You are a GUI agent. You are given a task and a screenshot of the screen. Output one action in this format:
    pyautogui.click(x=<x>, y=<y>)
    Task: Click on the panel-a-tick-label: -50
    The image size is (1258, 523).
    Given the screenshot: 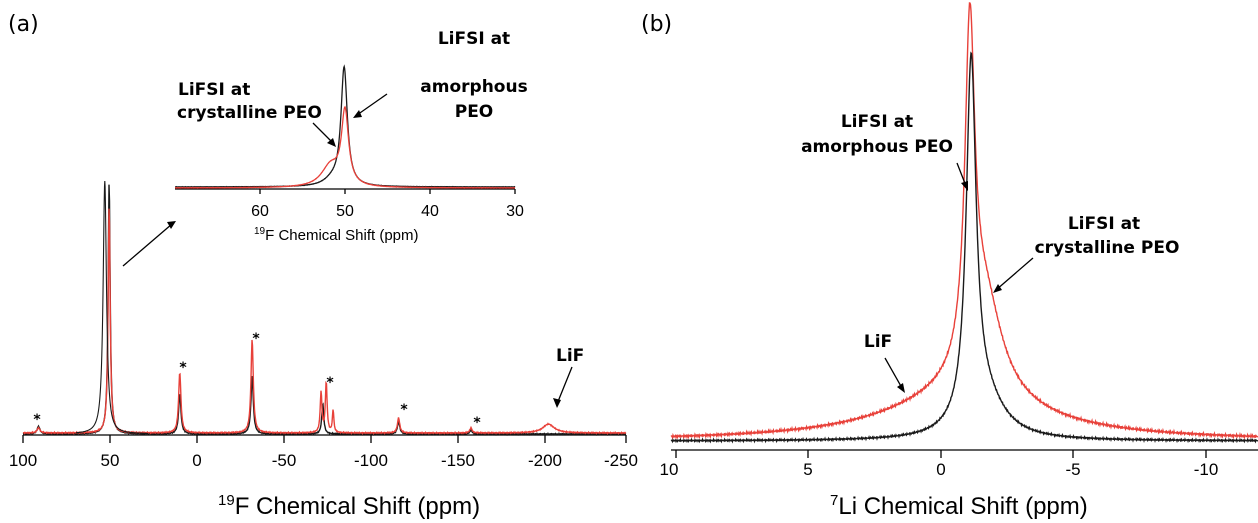 What is the action you would take?
    pyautogui.click(x=284, y=460)
    